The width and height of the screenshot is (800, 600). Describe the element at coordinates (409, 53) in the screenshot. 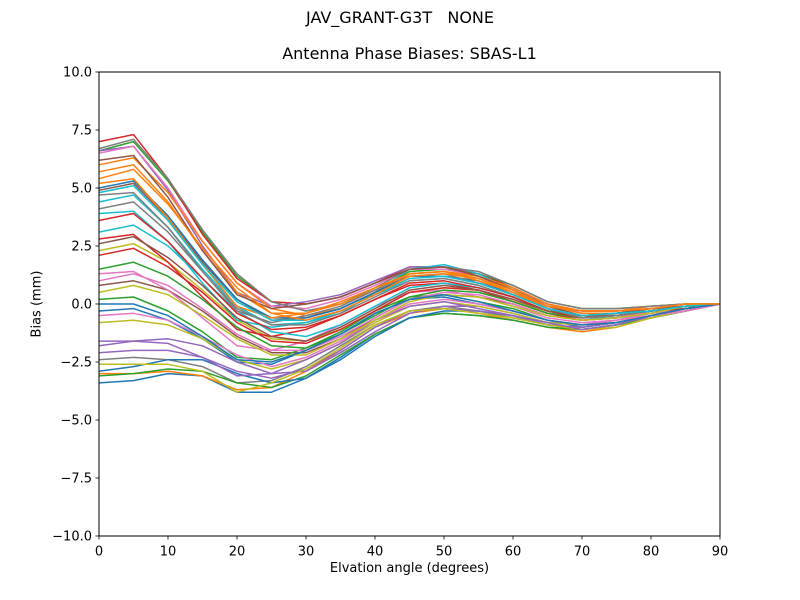

I see `axes-title: Antenna Phase Biases: SBAS-L1` at that location.